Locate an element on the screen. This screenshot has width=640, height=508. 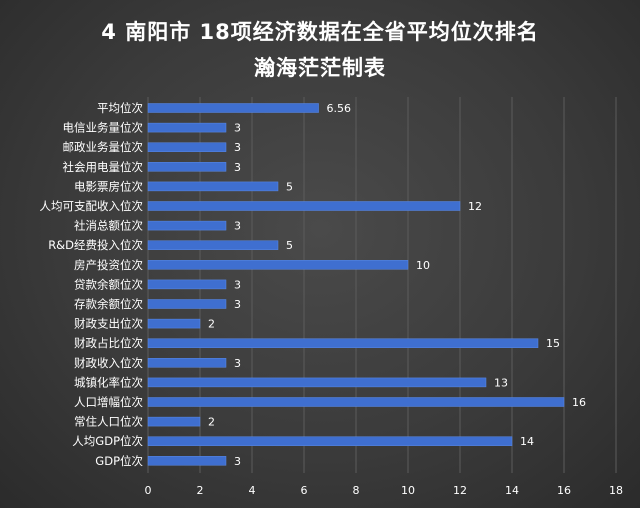
category-label: 贷款余额位次 is located at coordinates (108, 284).